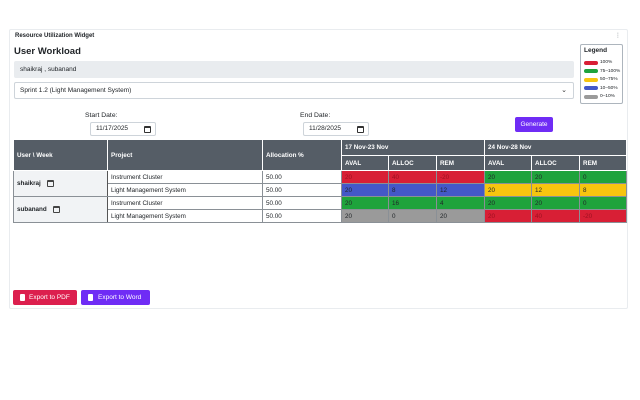  Describe the element at coordinates (460, 190) in the screenshot. I see `week1-cell: 12` at that location.